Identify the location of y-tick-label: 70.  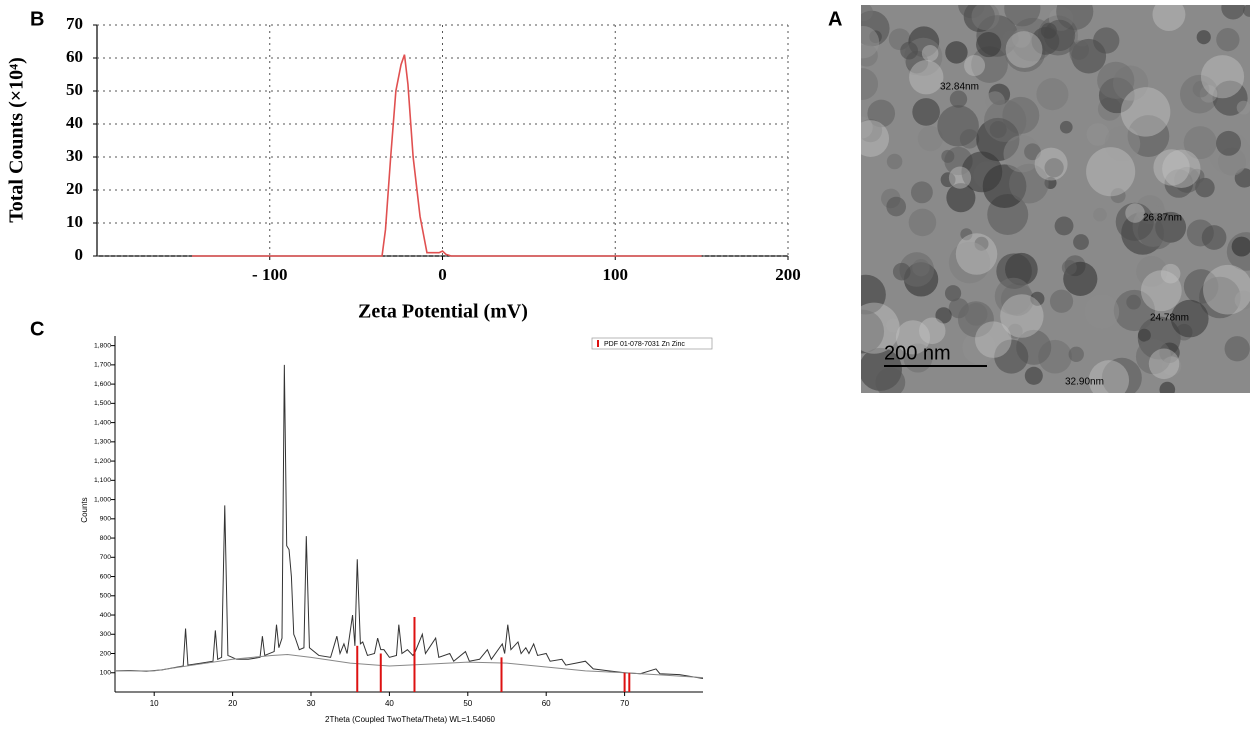
(74, 23).